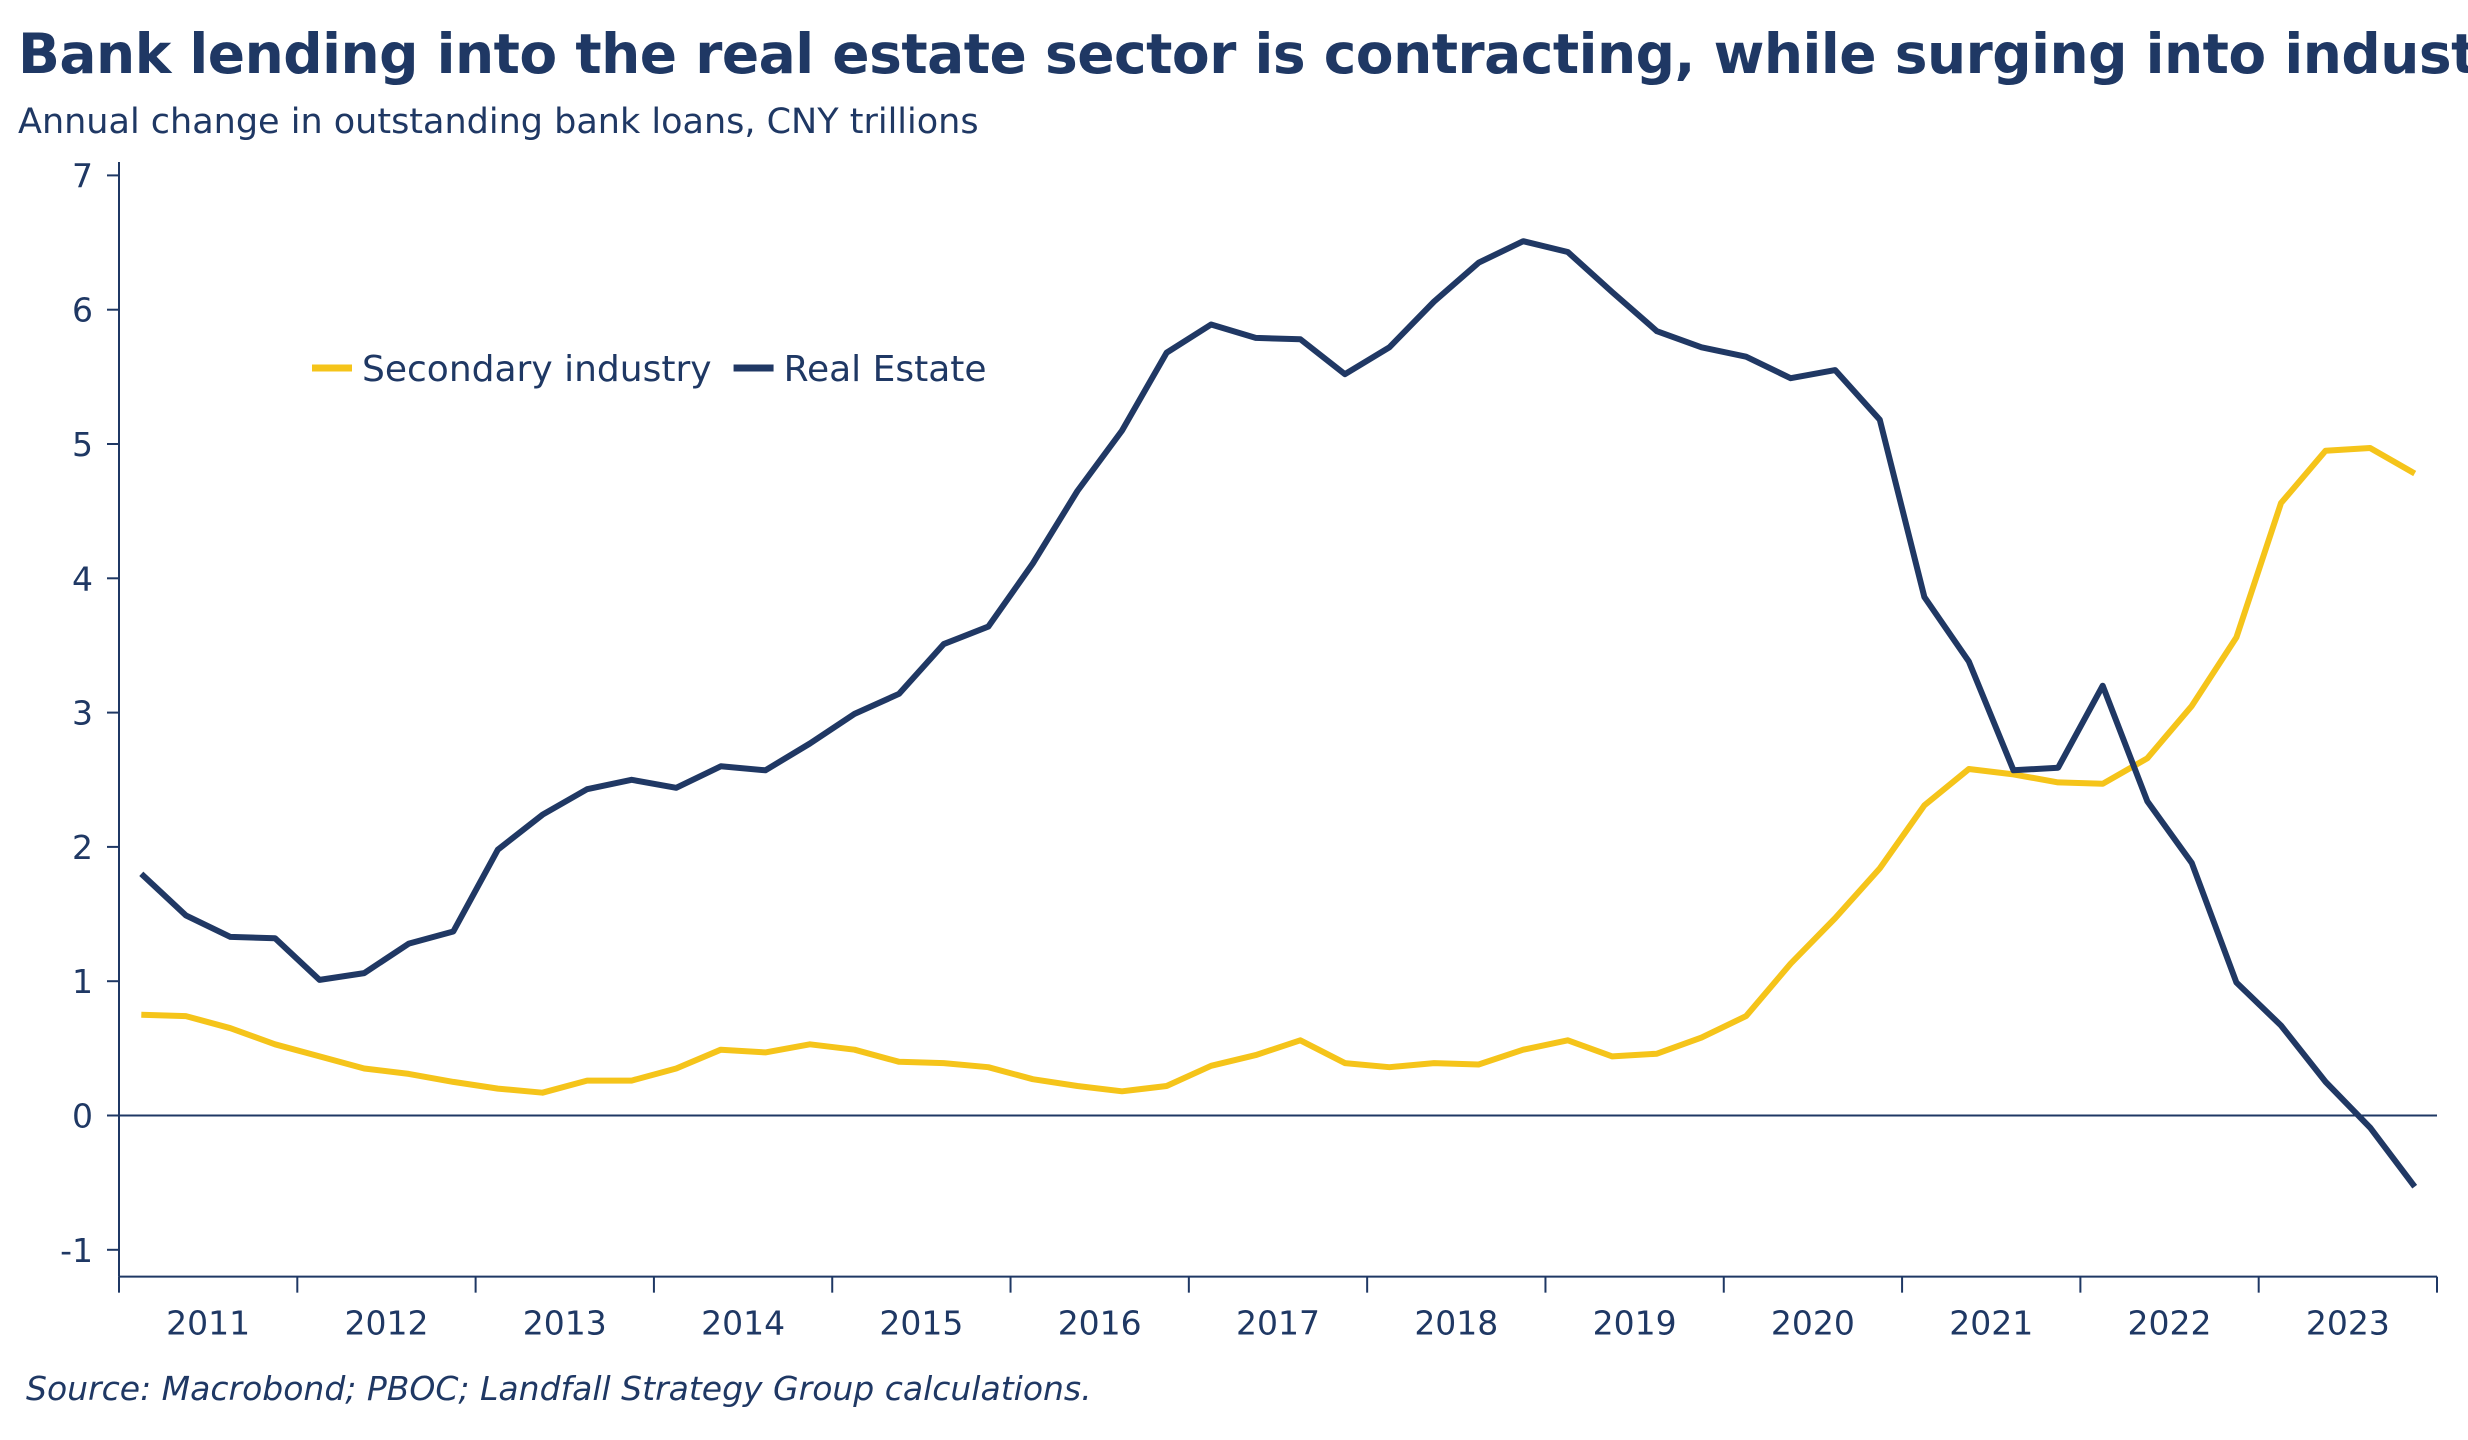 Image resolution: width=2468 pixels, height=1440 pixels. Describe the element at coordinates (82, 713) in the screenshot. I see `y-tick-label: 3` at that location.